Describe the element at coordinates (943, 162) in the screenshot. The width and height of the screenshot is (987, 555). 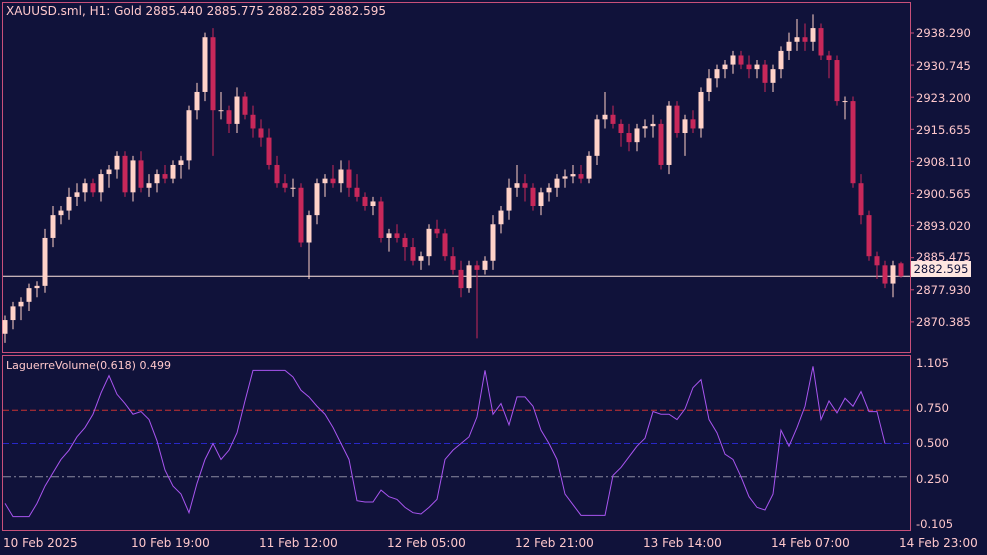
I see `price-tick-label: 2908.110` at that location.